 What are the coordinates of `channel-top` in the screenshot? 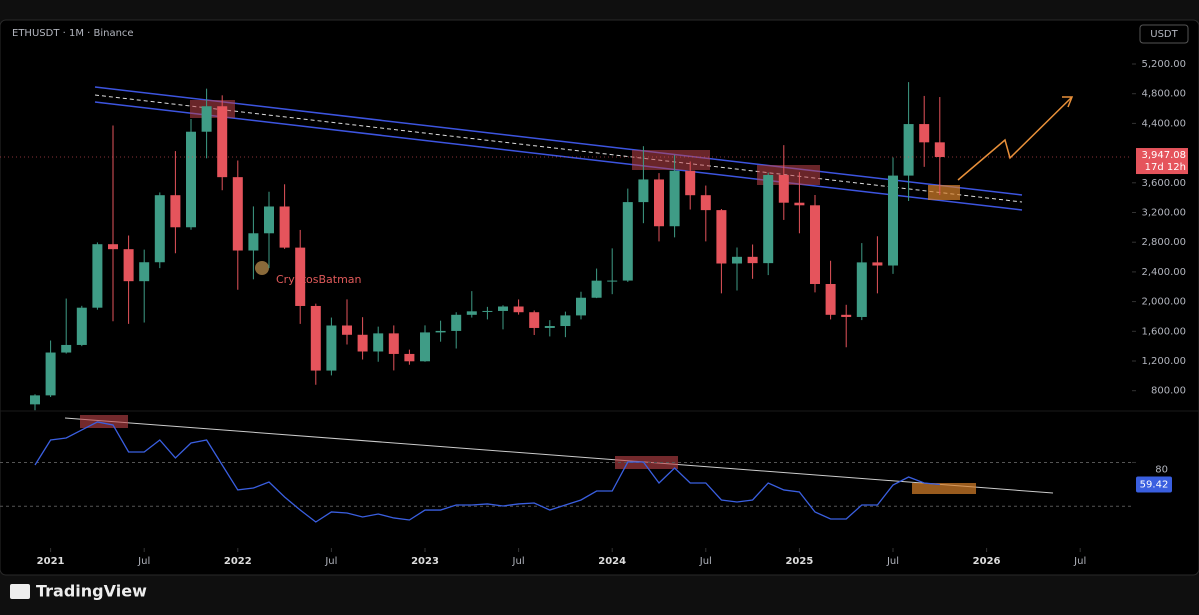 It's located at (558, 141).